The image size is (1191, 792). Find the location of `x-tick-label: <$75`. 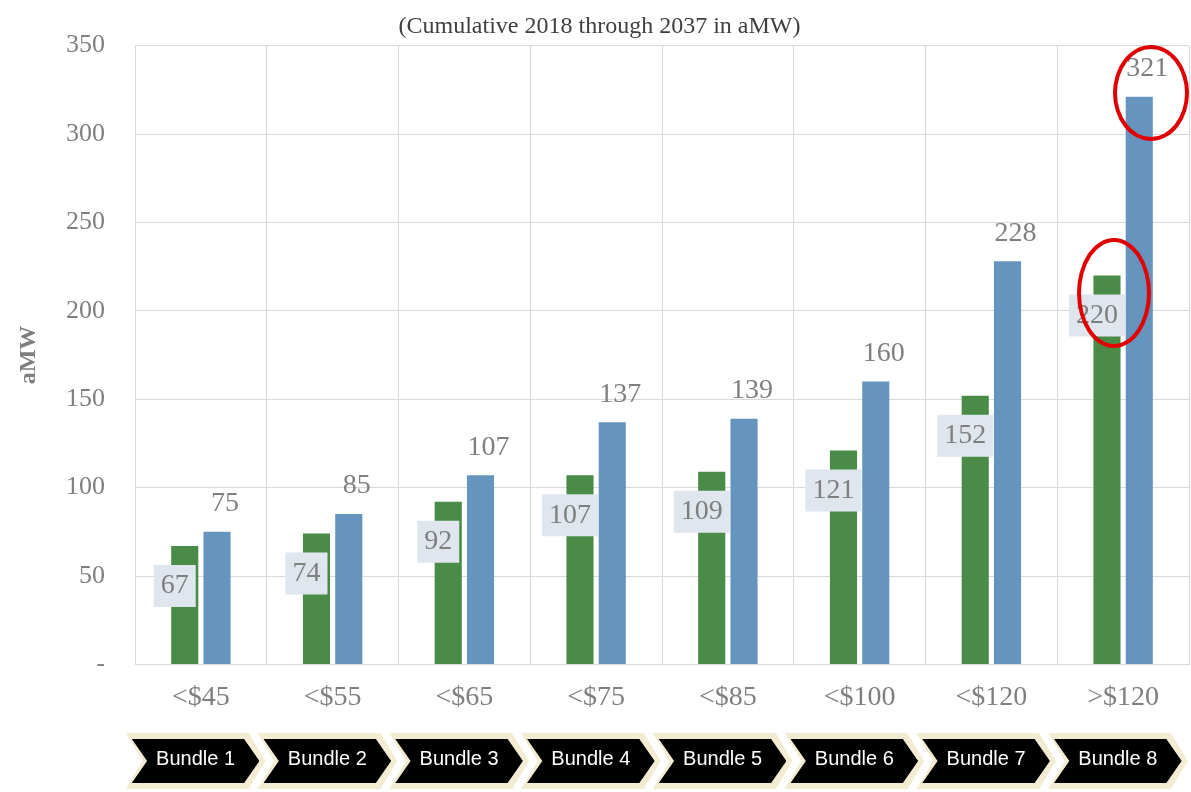

x-tick-label: <$75 is located at coordinates (596, 695).